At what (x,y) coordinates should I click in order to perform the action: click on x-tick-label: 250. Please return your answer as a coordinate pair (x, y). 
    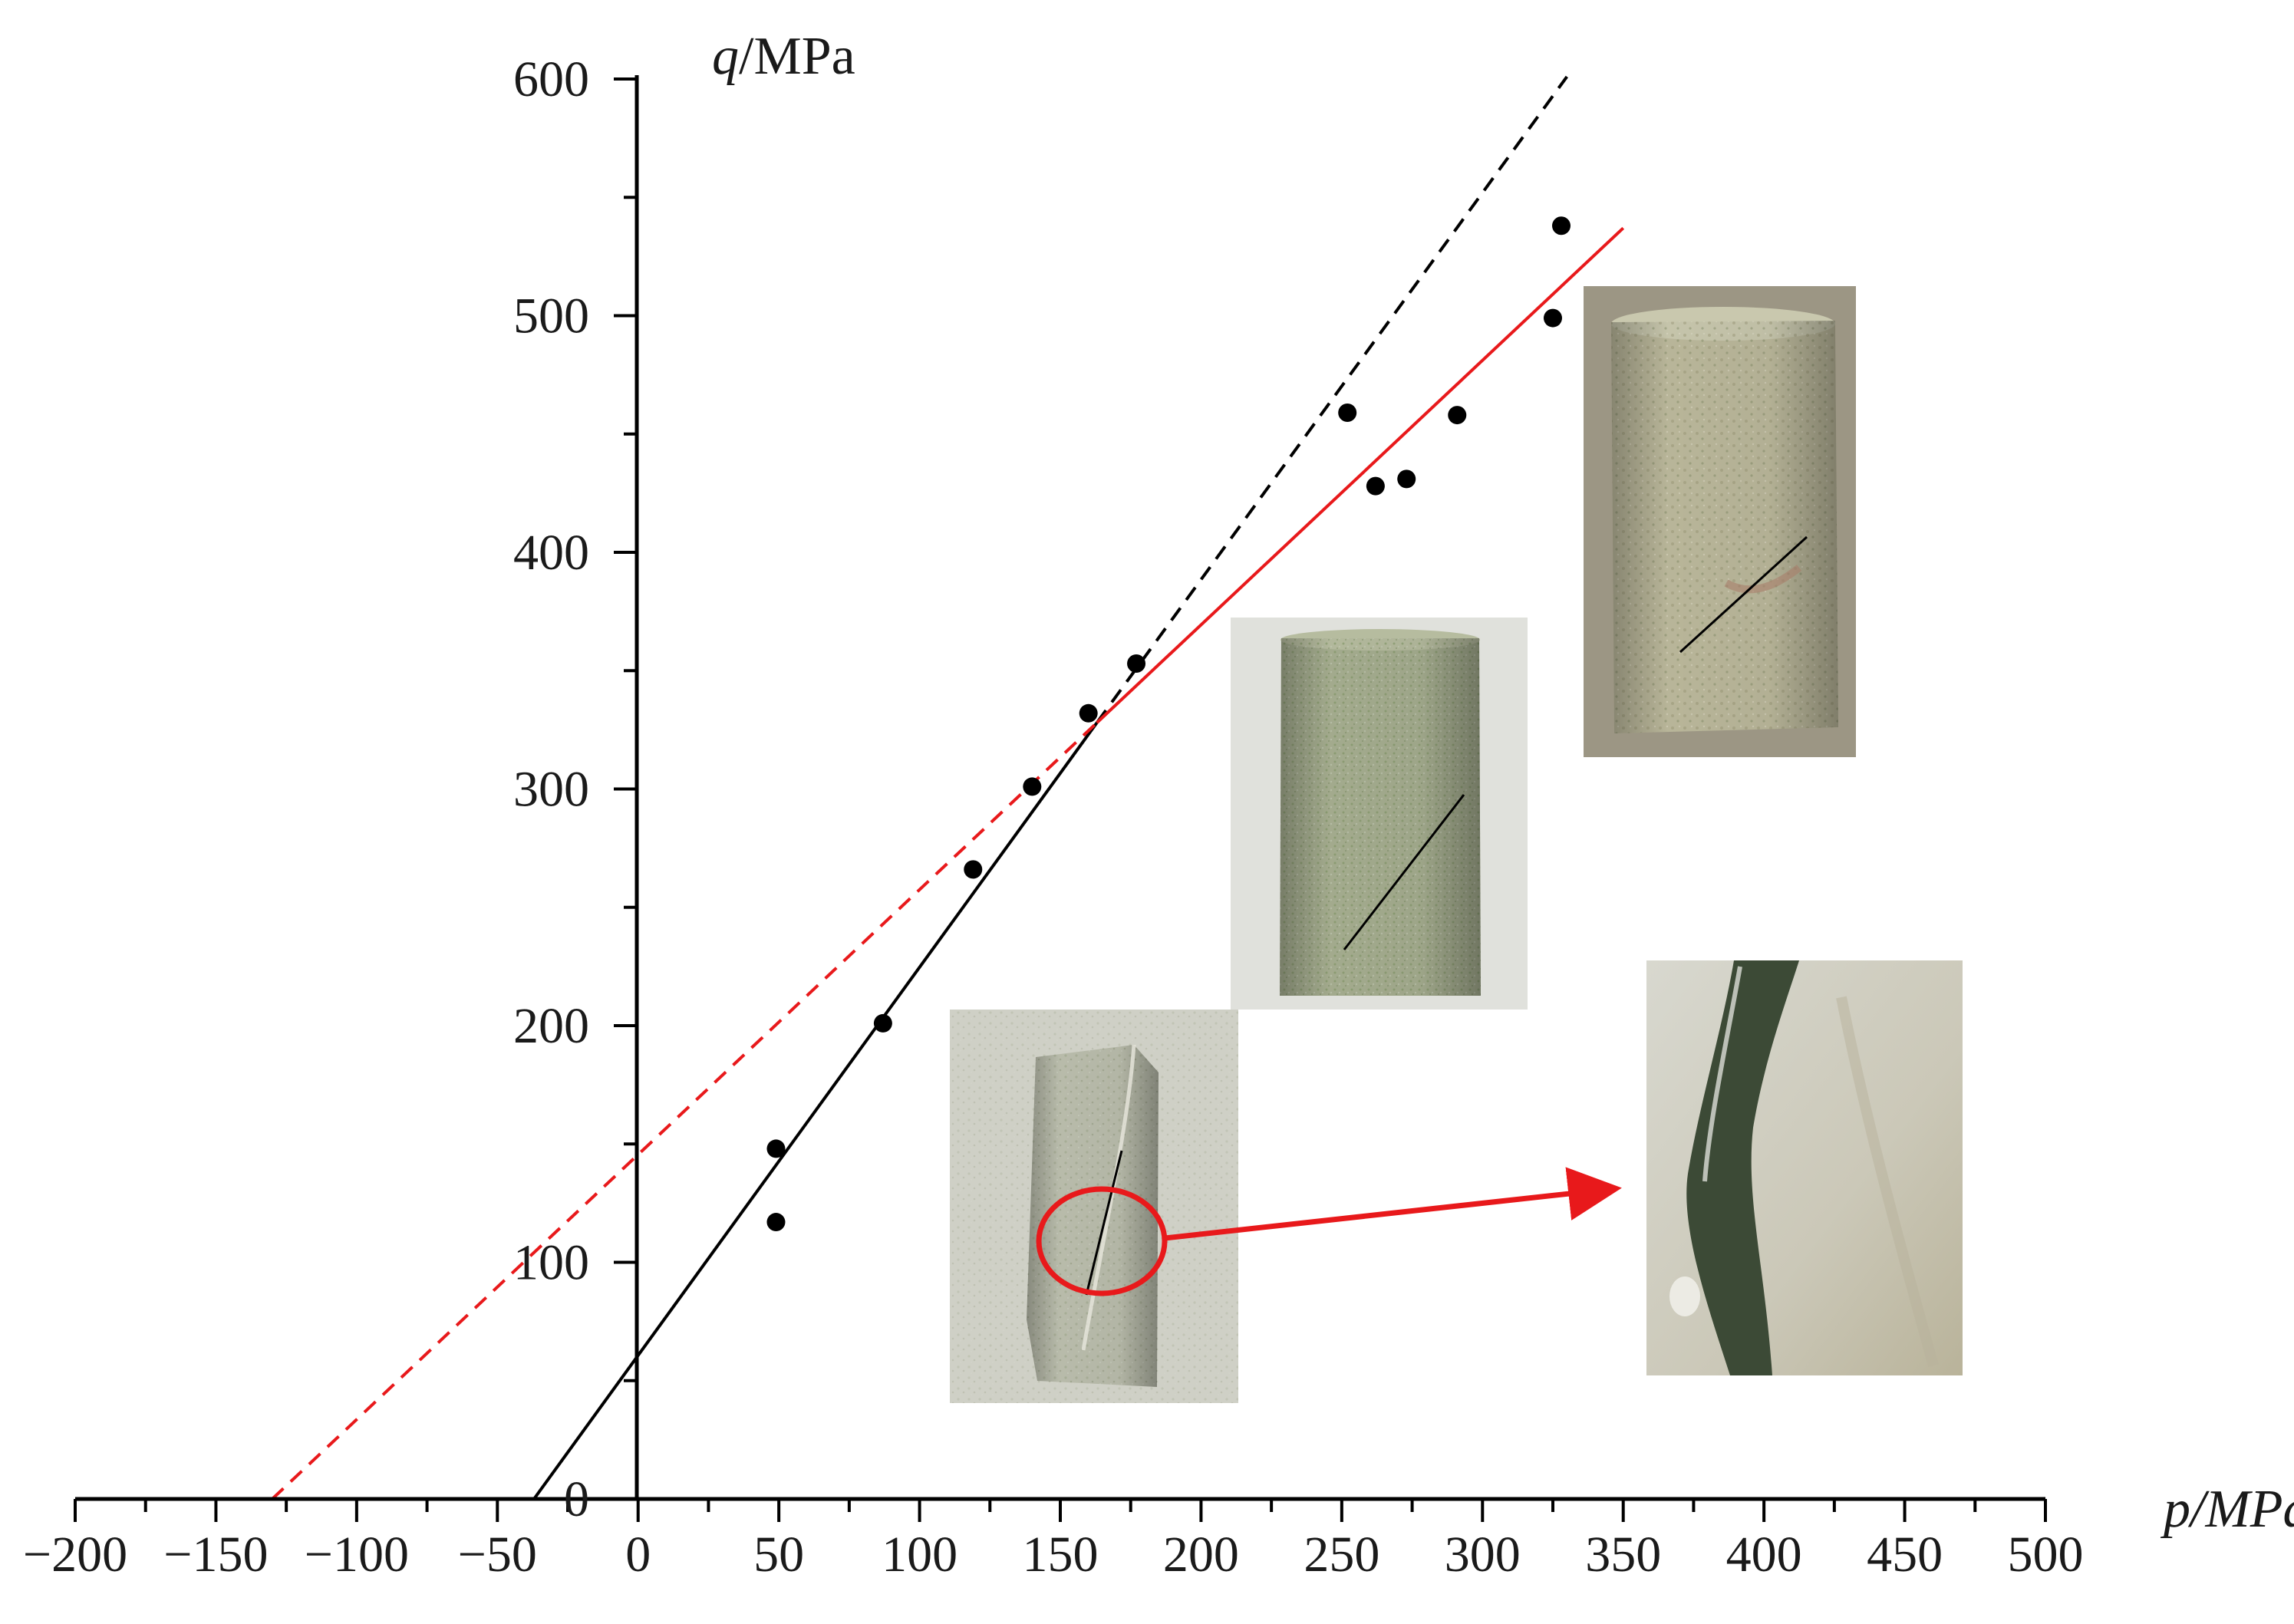
    Looking at the image, I should click on (1341, 1555).